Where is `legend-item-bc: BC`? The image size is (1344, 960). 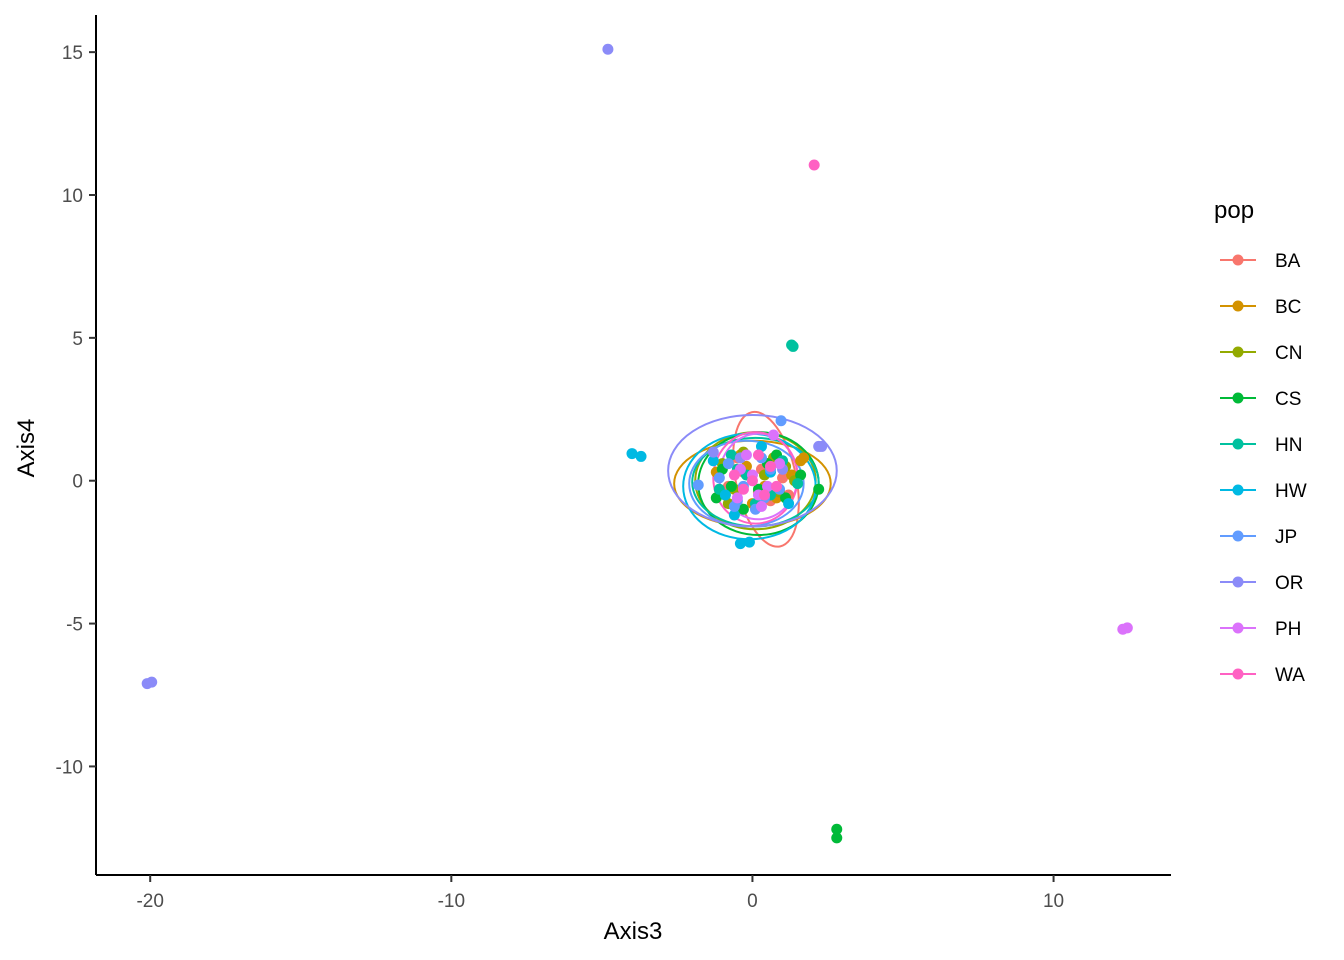 legend-item-bc: BC is located at coordinates (1260, 307).